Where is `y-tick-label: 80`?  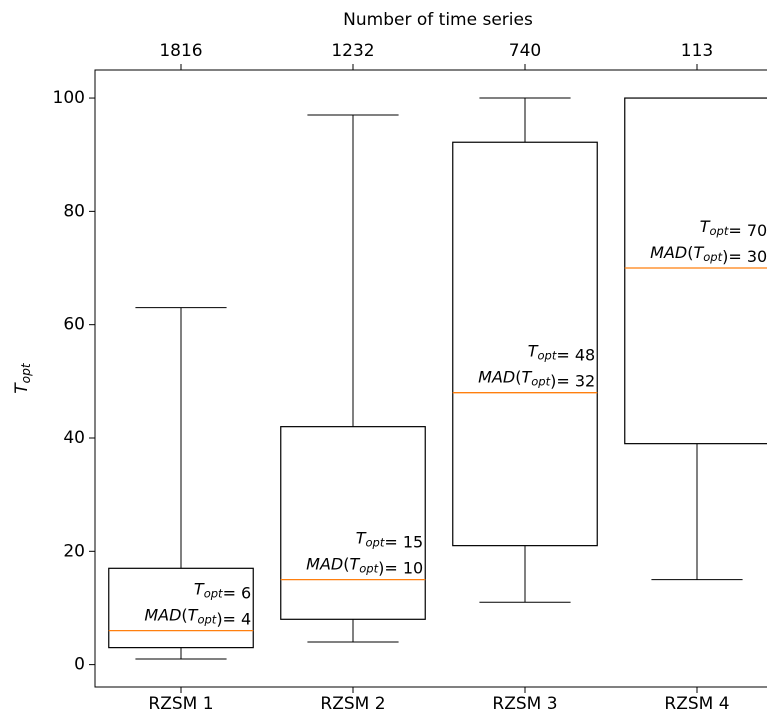 y-tick-label: 80 is located at coordinates (74, 211).